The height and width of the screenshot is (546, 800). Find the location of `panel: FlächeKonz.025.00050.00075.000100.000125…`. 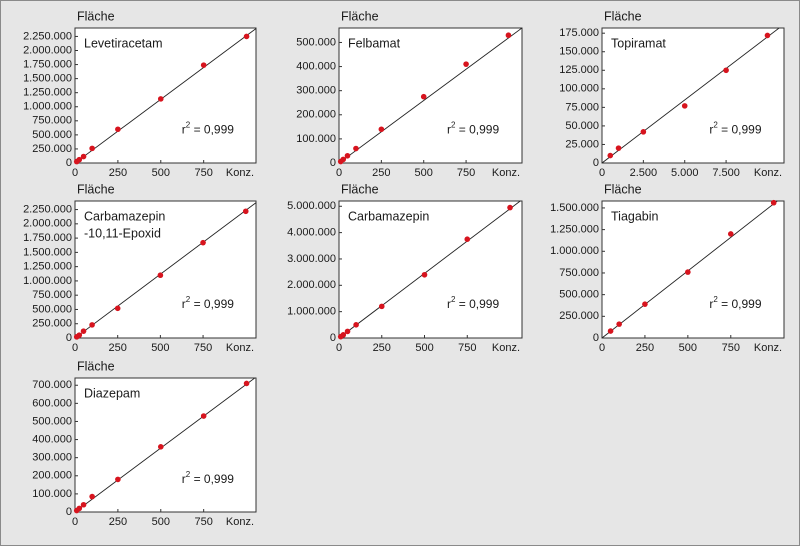

panel: FlächeKonz.025.00050.00075.000100.000125… is located at coordinates (672, 94).